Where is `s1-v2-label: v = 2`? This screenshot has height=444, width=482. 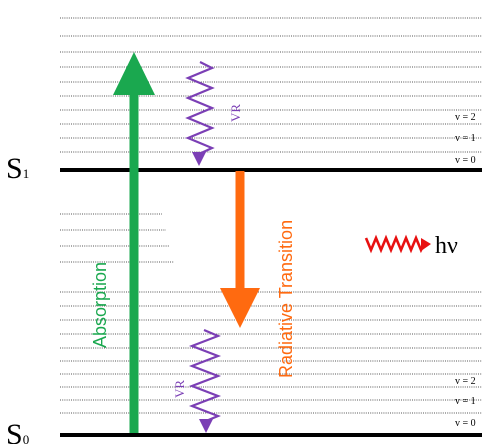 s1-v2-label: v = 2 is located at coordinates (465, 117).